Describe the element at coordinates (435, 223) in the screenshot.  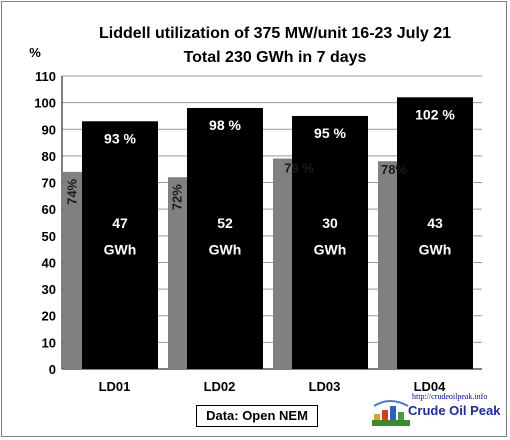
I see `energy-value-label: 43` at that location.